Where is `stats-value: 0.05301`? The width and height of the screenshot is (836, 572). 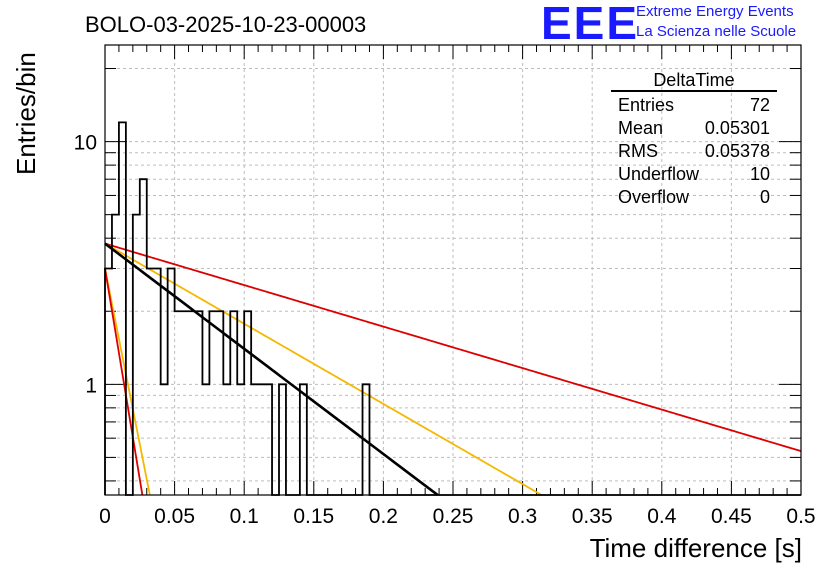
stats-value: 0.05301 is located at coordinates (737, 128).